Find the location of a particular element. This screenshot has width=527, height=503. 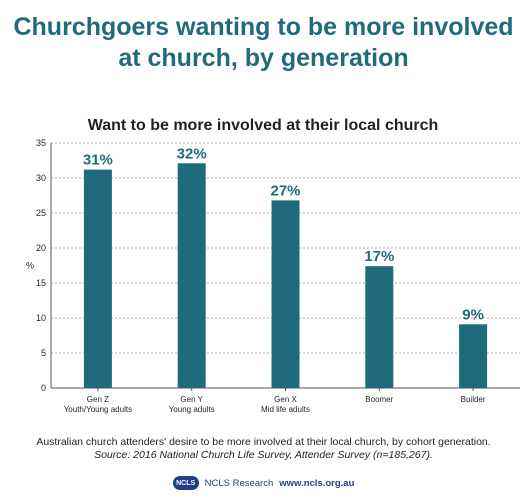

page-title-line-1: Churchgoers wanting to be more involved is located at coordinates (263, 27).